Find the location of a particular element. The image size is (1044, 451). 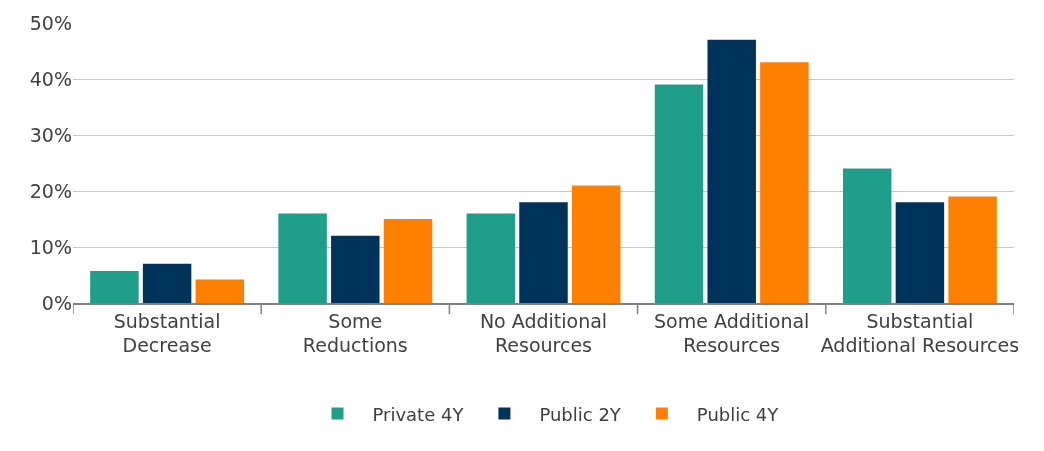

y-tick-label: 20% is located at coordinates (50, 190).